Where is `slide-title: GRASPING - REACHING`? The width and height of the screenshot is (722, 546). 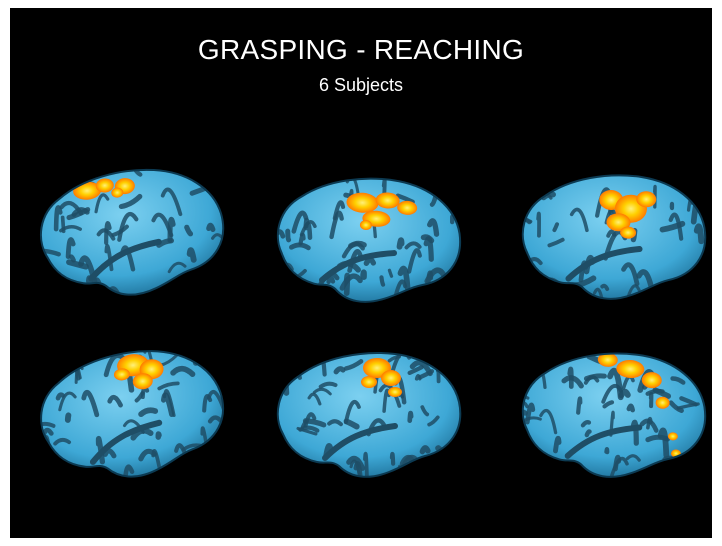 slide-title: GRASPING - REACHING is located at coordinates (361, 49).